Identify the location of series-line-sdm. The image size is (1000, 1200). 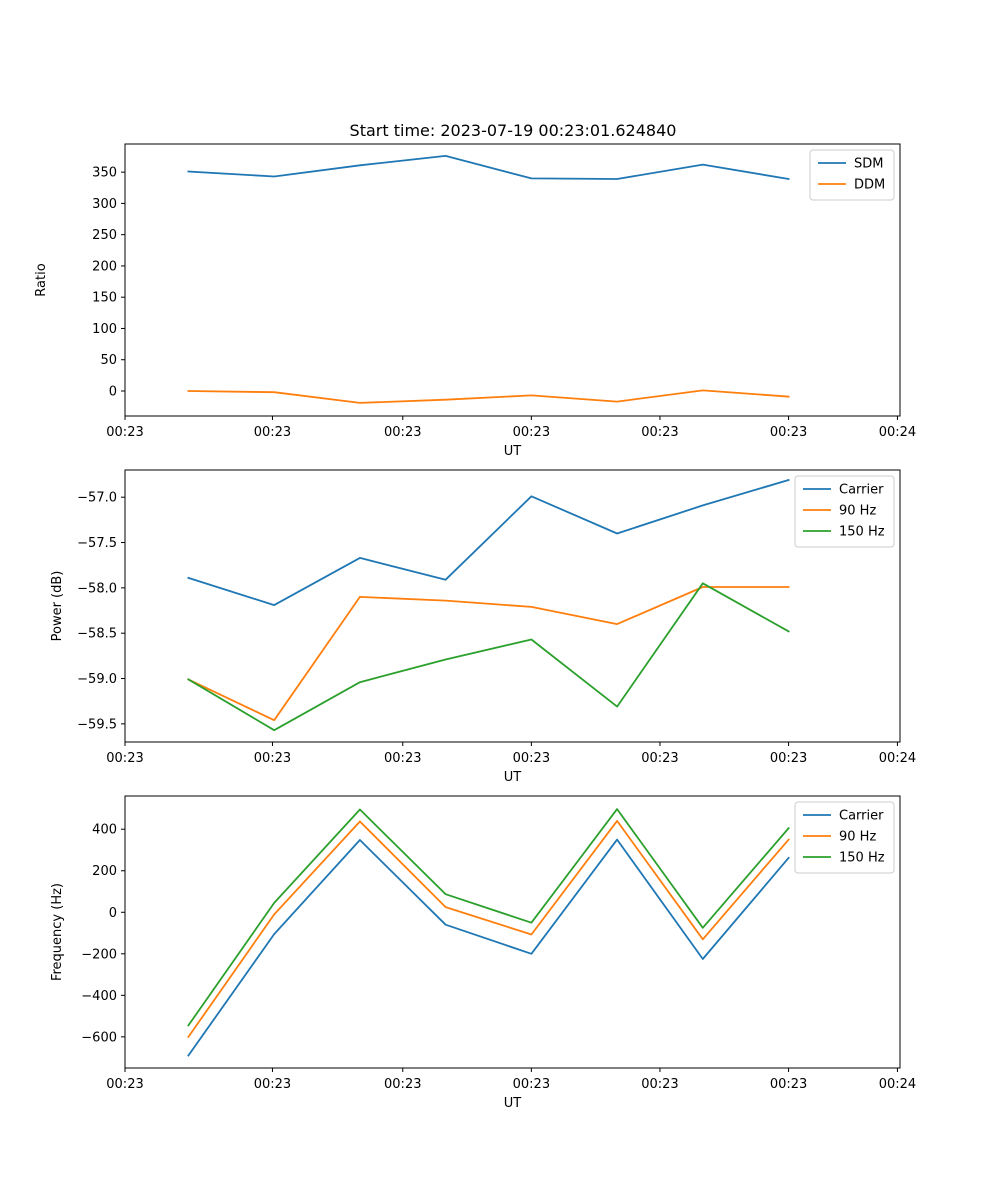
(488, 167).